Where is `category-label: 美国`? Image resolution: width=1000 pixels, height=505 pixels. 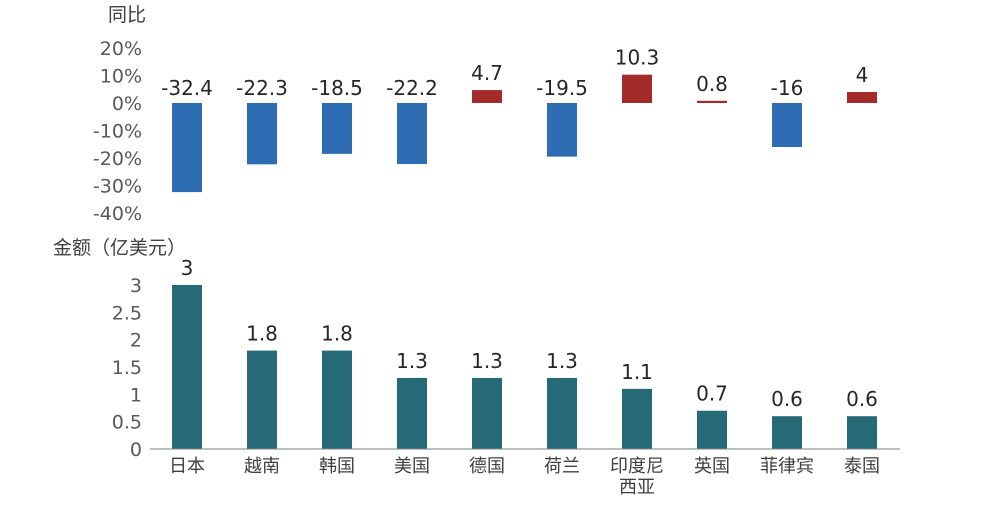
category-label: 美国 is located at coordinates (412, 466).